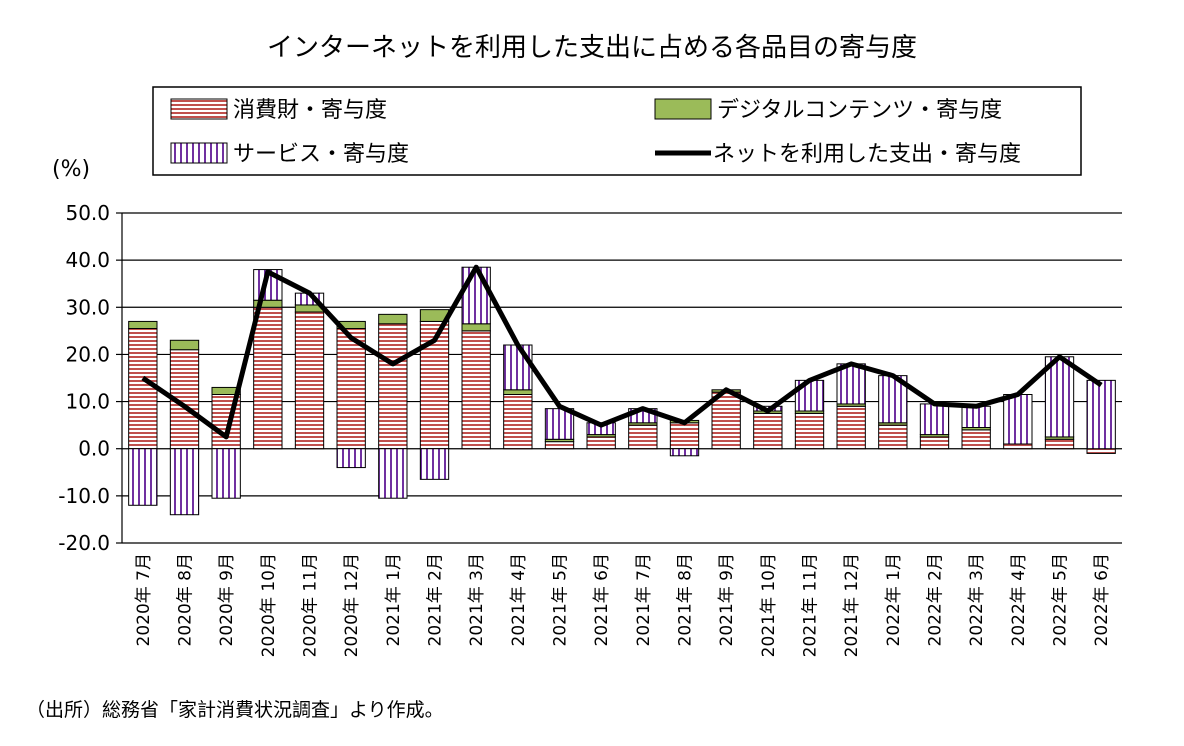 The height and width of the screenshot is (746, 1184). What do you see at coordinates (867, 154) in the screenshot?
I see `legend-label-total: ネットを利用した支出・寄与度` at bounding box center [867, 154].